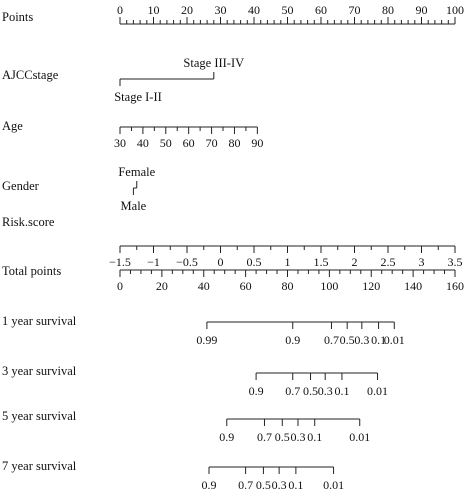 The image size is (470, 500). What do you see at coordinates (455, 10) in the screenshot?
I see `points-tick-label: 100` at bounding box center [455, 10].